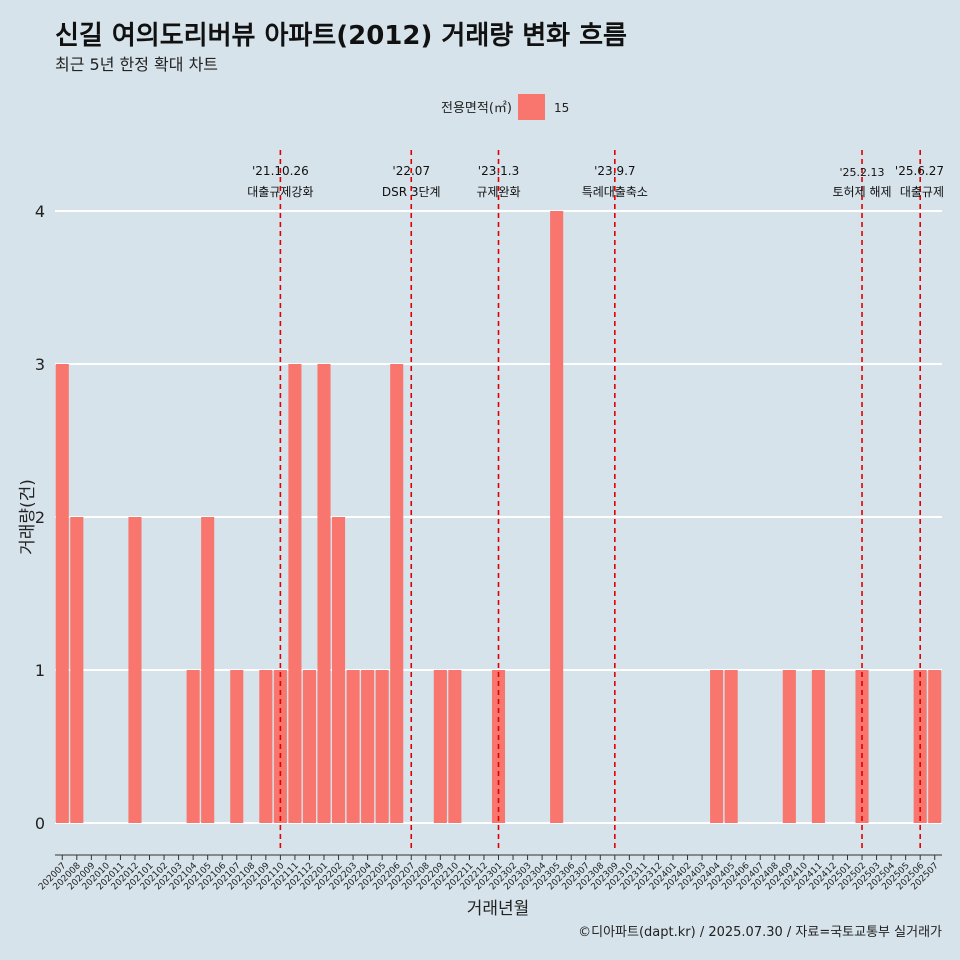 Image resolution: width=960 pixels, height=960 pixels. I want to click on y-tick-label: 1, so click(40, 670).